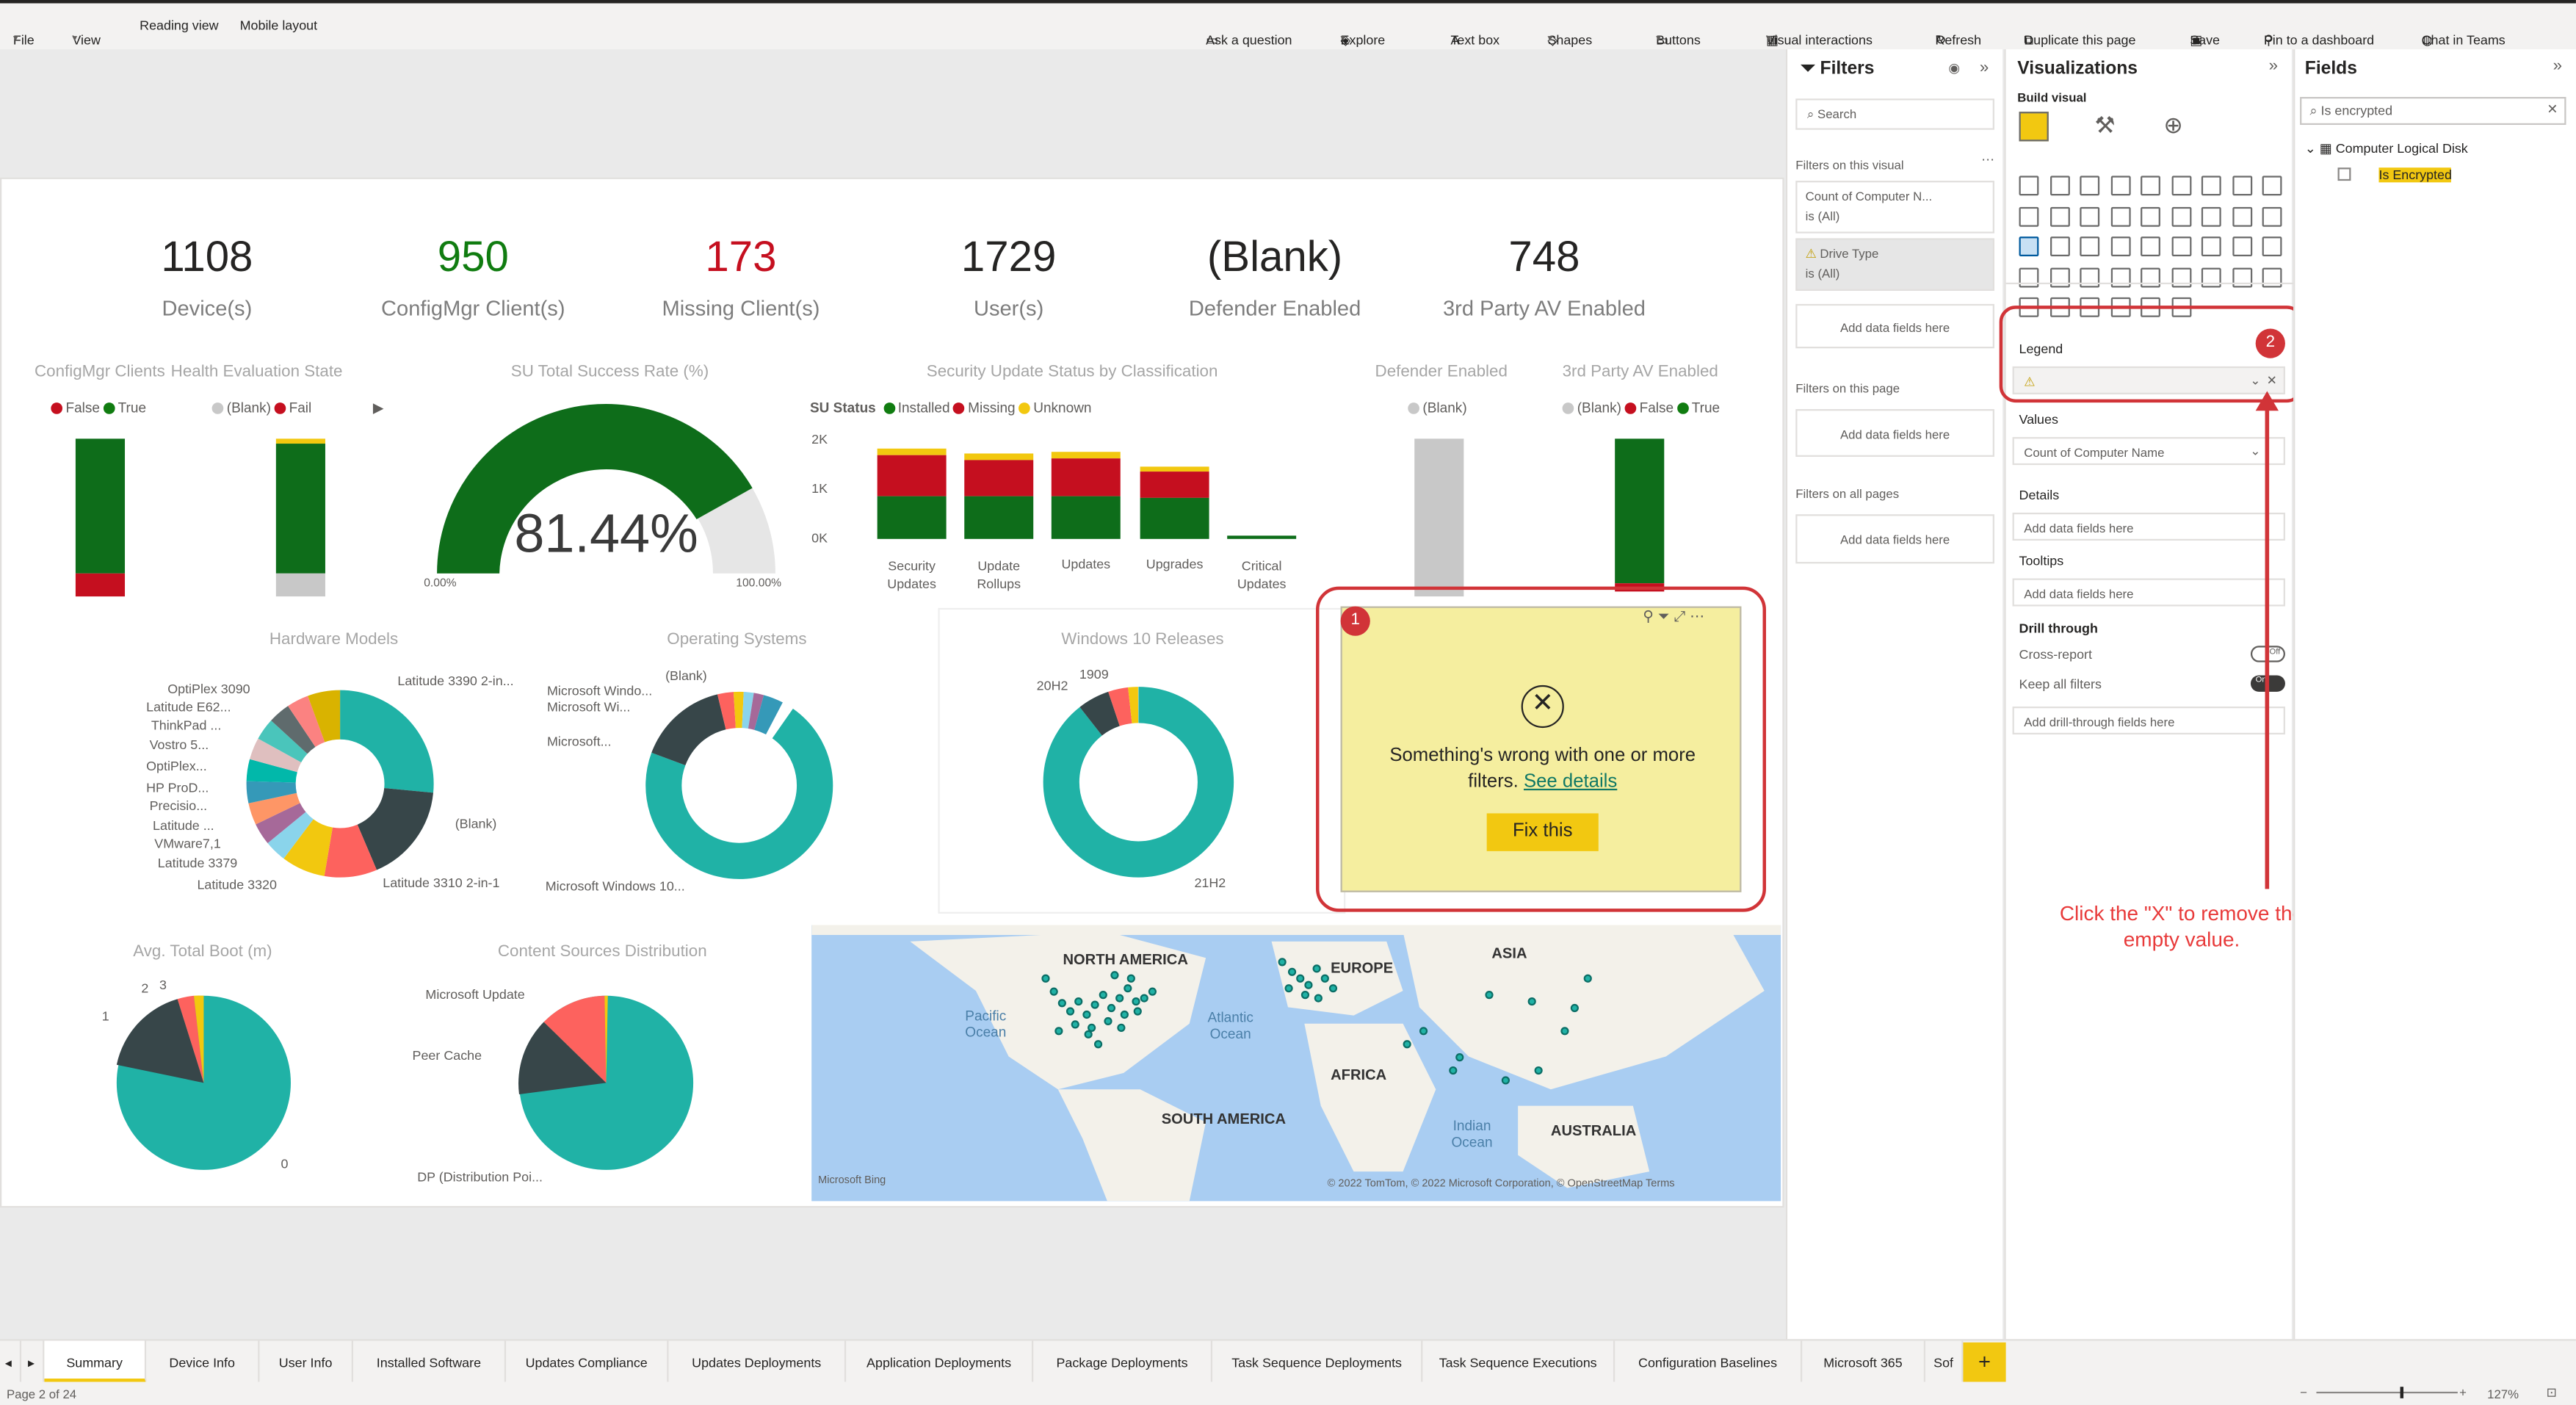  I want to click on values-well-field: Count of Computer Name ⌄, so click(2148, 452).